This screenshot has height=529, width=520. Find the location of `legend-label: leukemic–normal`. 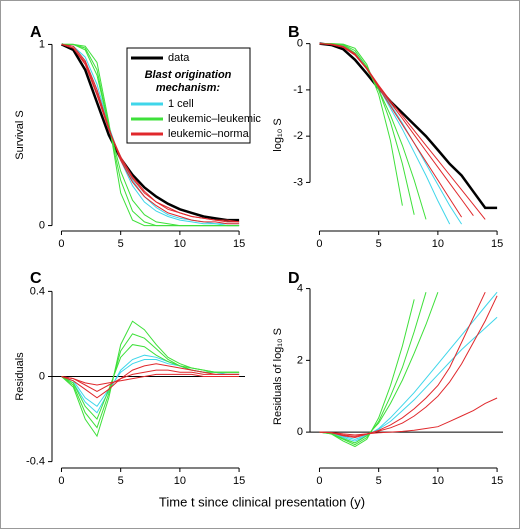

legend-label: leukemic–normal is located at coordinates (209, 134).